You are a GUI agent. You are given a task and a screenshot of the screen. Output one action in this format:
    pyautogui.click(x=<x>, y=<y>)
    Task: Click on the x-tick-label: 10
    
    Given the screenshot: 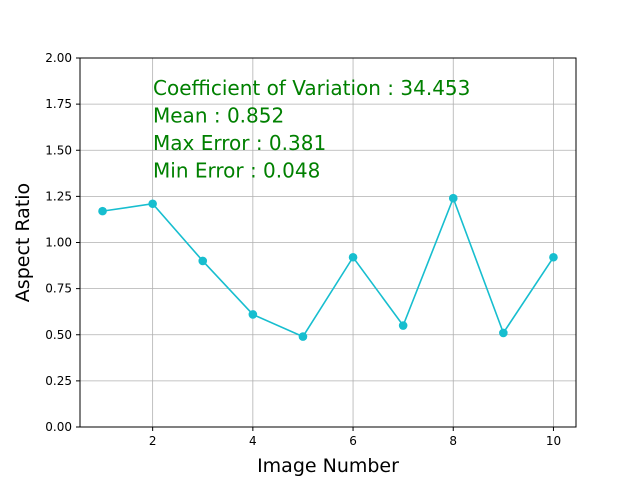 What is the action you would take?
    pyautogui.click(x=553, y=441)
    